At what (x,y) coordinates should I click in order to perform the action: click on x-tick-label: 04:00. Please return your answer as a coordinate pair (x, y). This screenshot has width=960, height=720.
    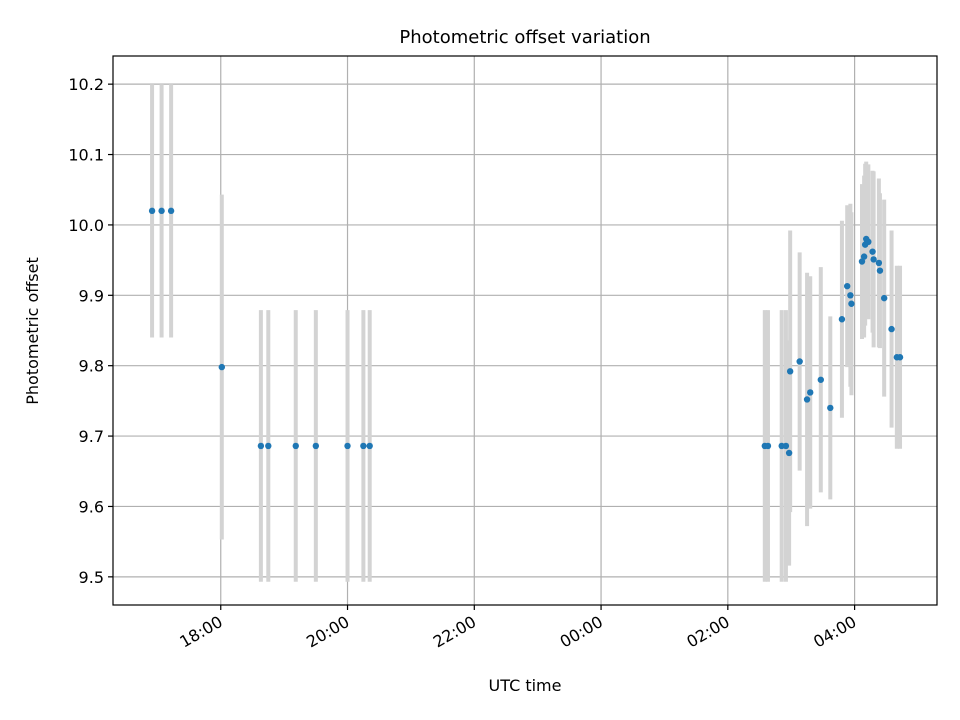
    Looking at the image, I should click on (834, 632).